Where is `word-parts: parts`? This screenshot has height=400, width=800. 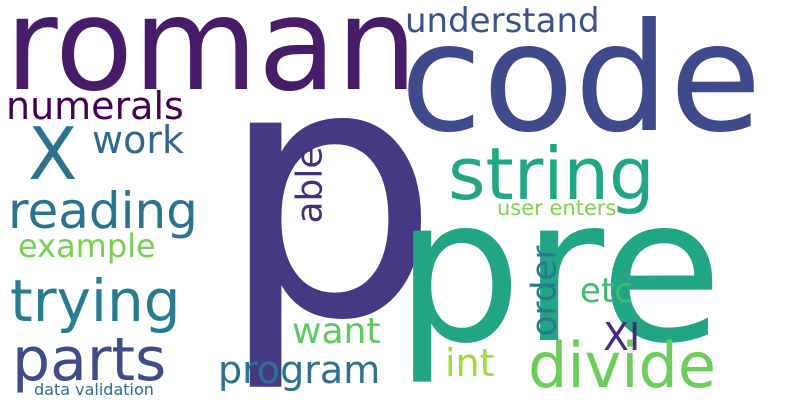
word-parts: parts is located at coordinates (89, 360).